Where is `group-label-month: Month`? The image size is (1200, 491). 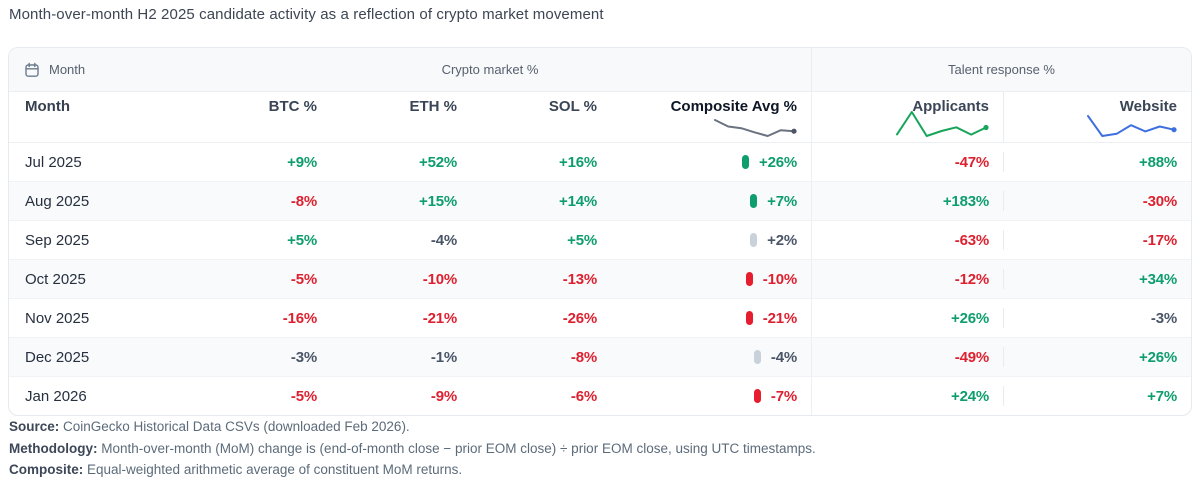
group-label-month: Month is located at coordinates (67, 69).